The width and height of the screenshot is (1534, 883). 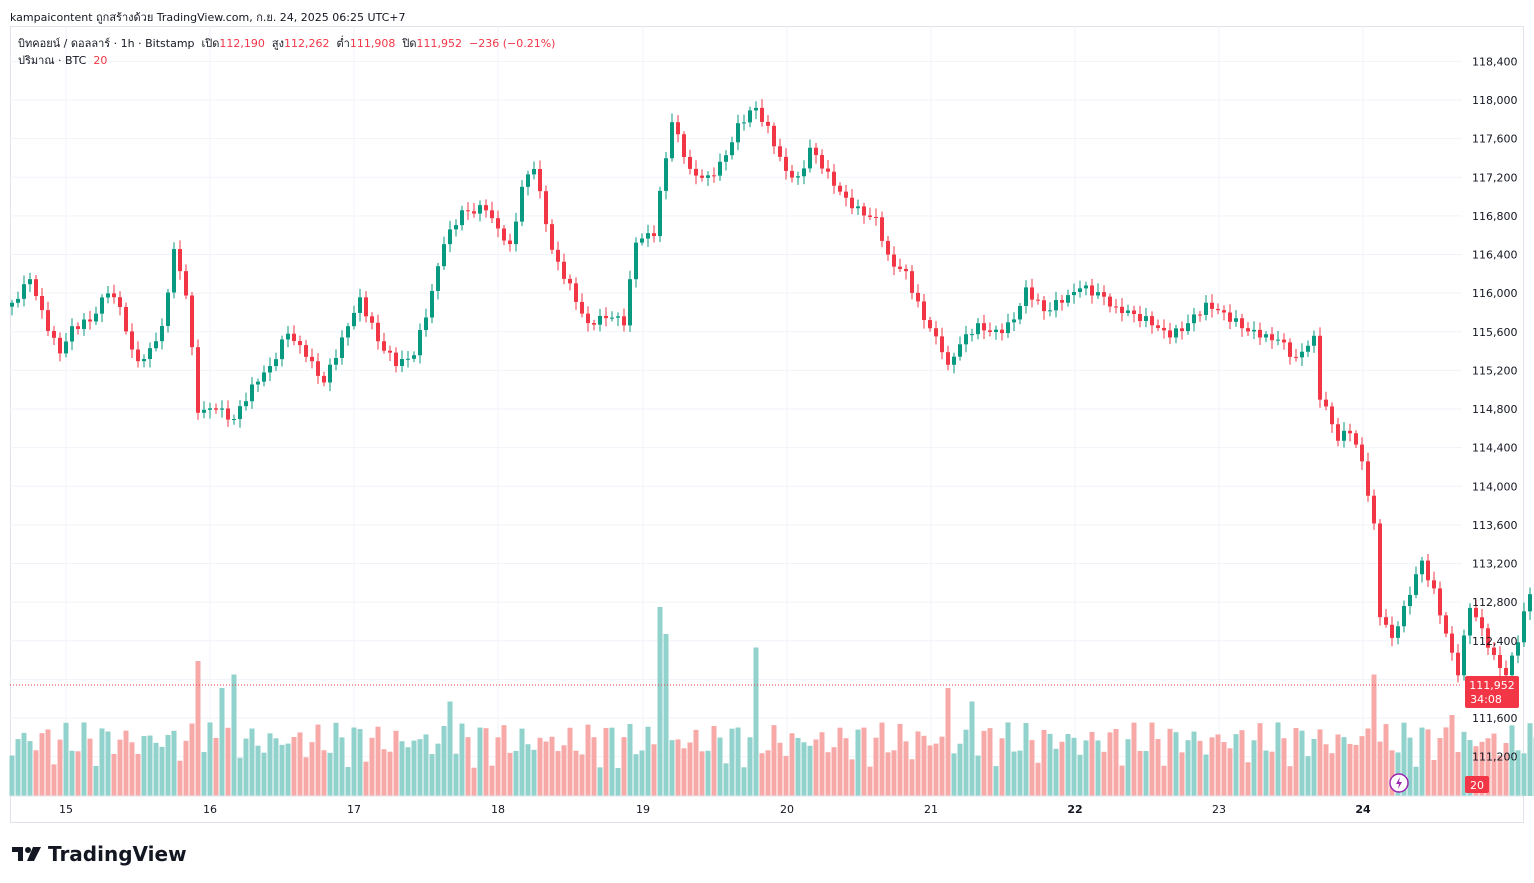 I want to click on tradingview-logo: TradingView, so click(x=99, y=854).